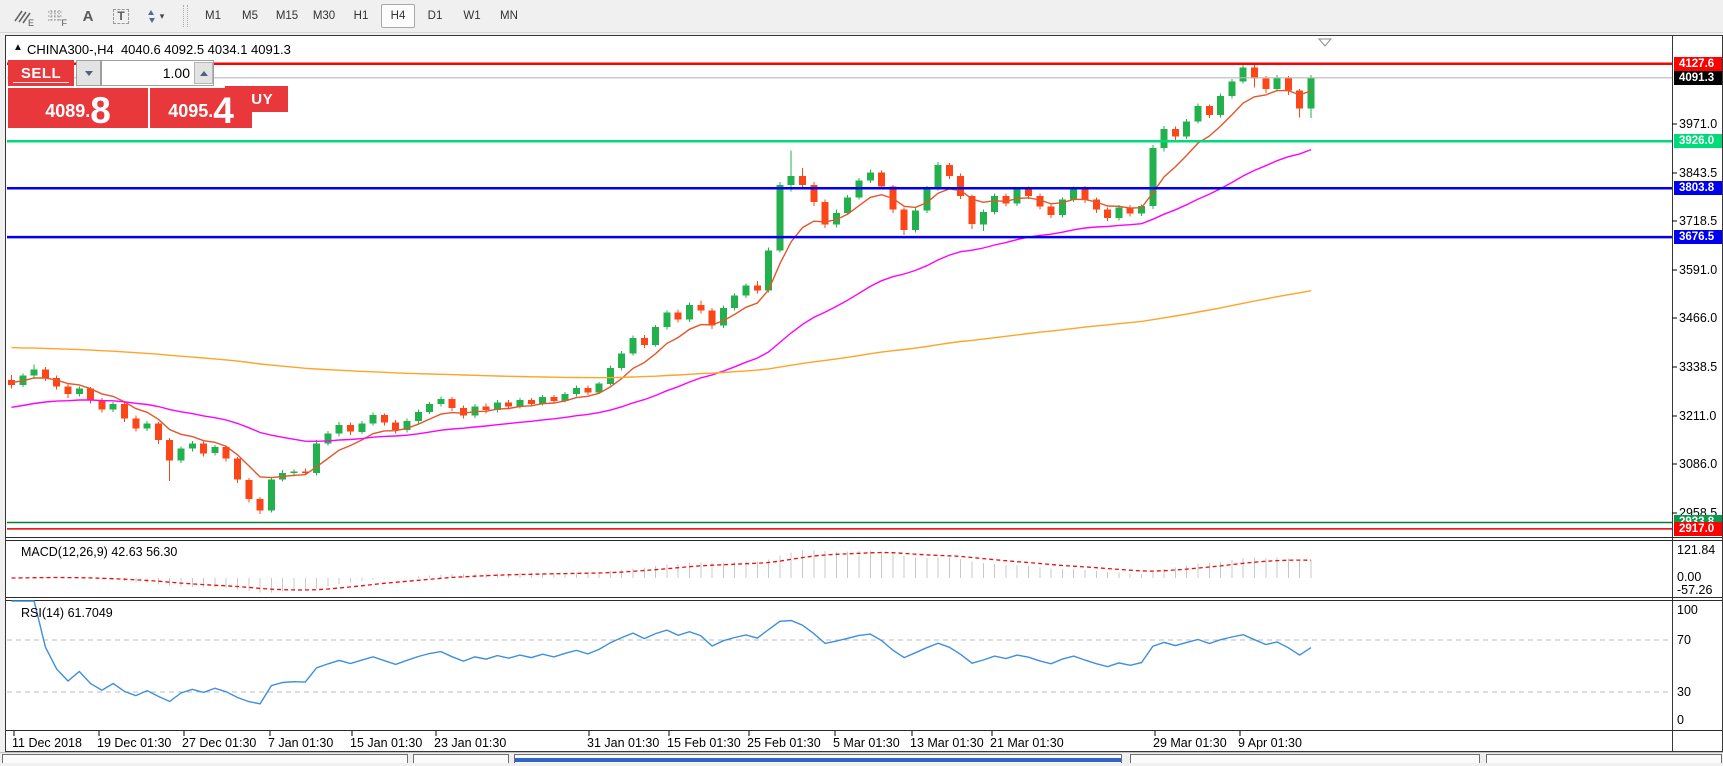  Describe the element at coordinates (22, 16) in the screenshot. I see `hatch-lines-tool-icon: E` at that location.